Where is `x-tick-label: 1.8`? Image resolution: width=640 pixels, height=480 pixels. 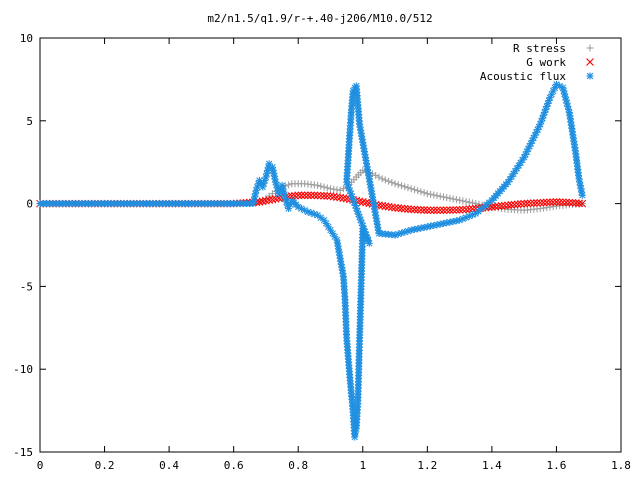 x-tick-label: 1.8 is located at coordinates (621, 465).